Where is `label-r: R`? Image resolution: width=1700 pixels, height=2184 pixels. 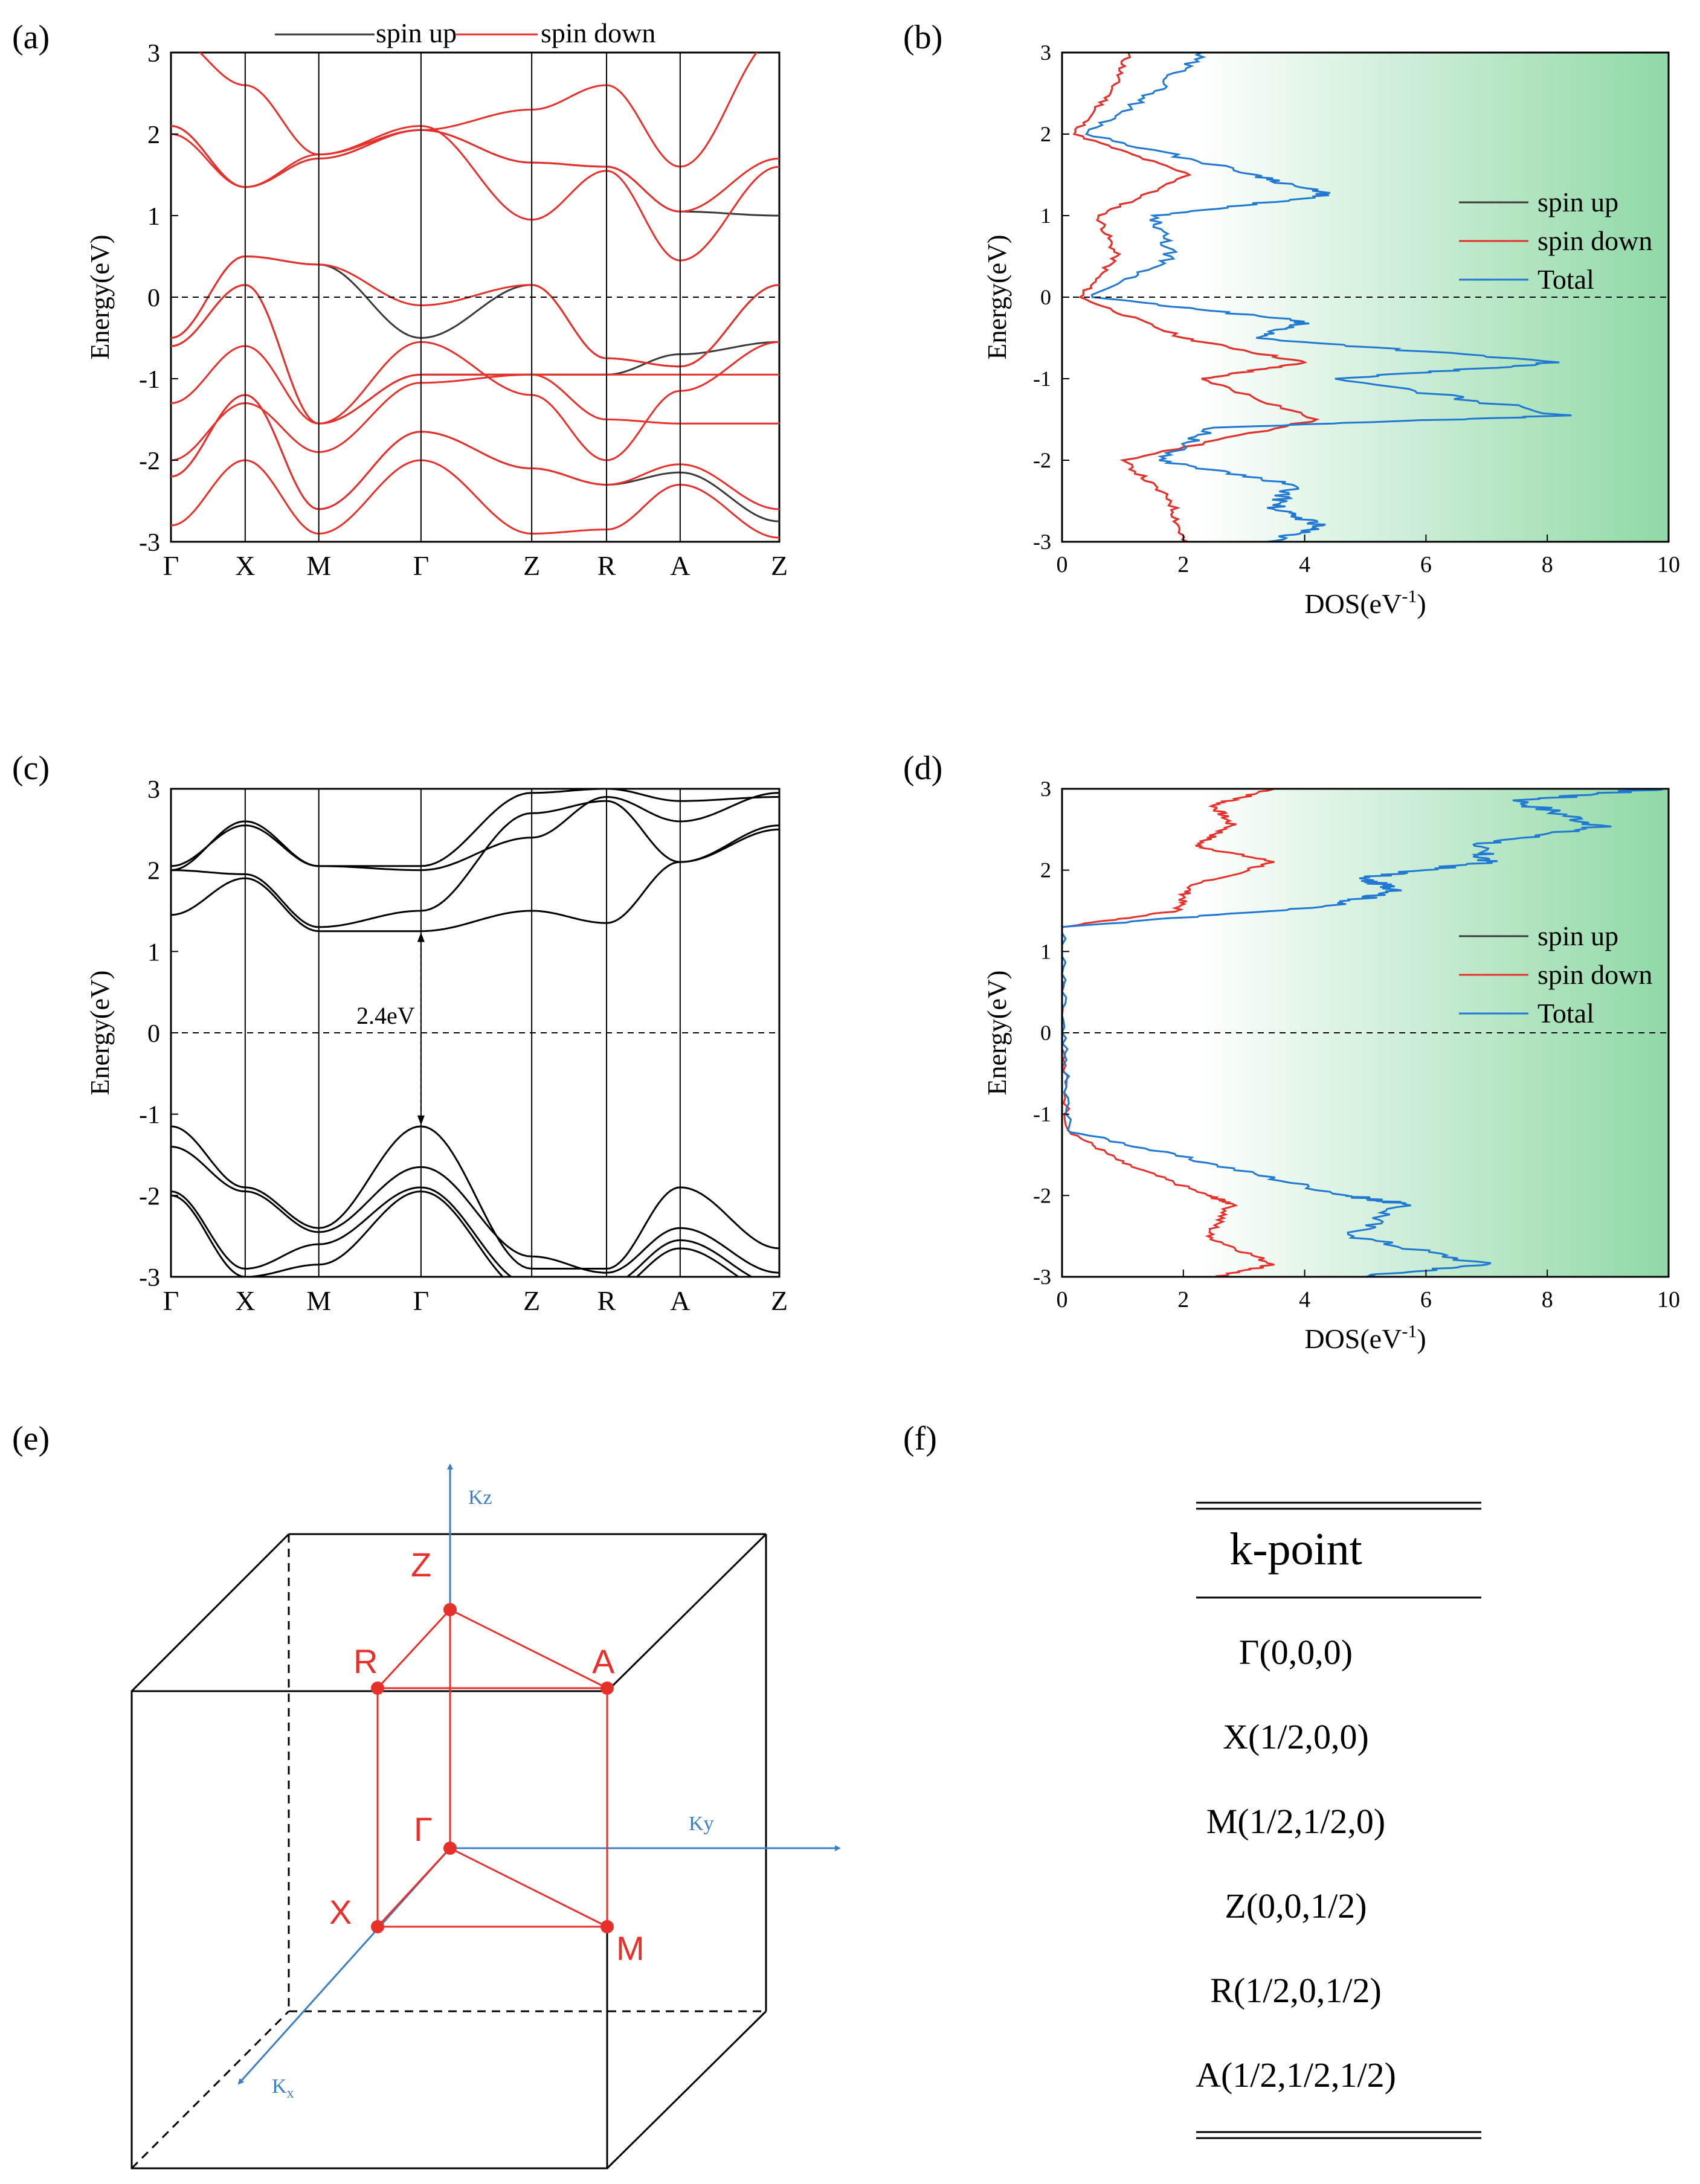
label-r: R is located at coordinates (365, 1661).